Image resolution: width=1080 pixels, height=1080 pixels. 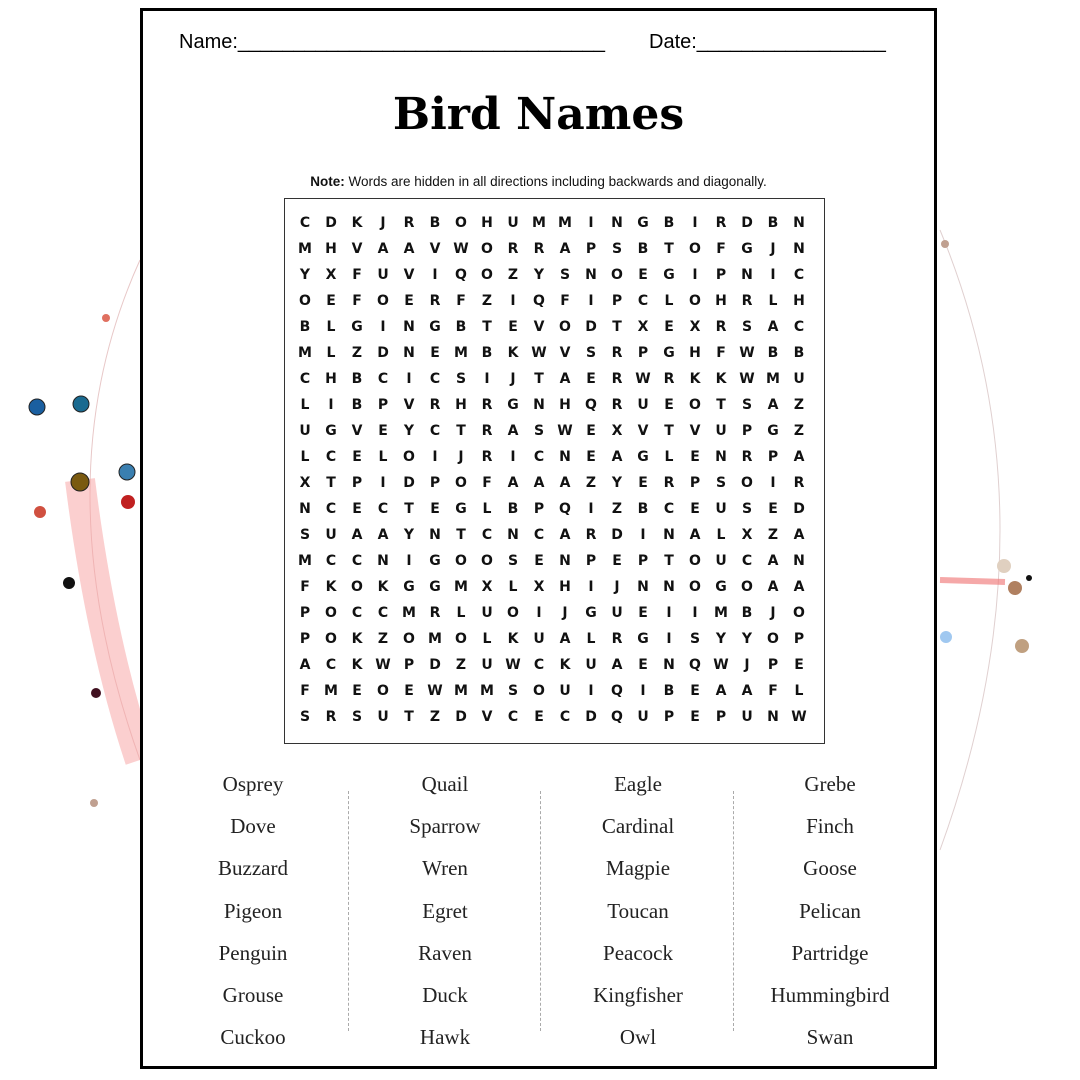 I want to click on grid-letter: J, so click(x=773, y=613).